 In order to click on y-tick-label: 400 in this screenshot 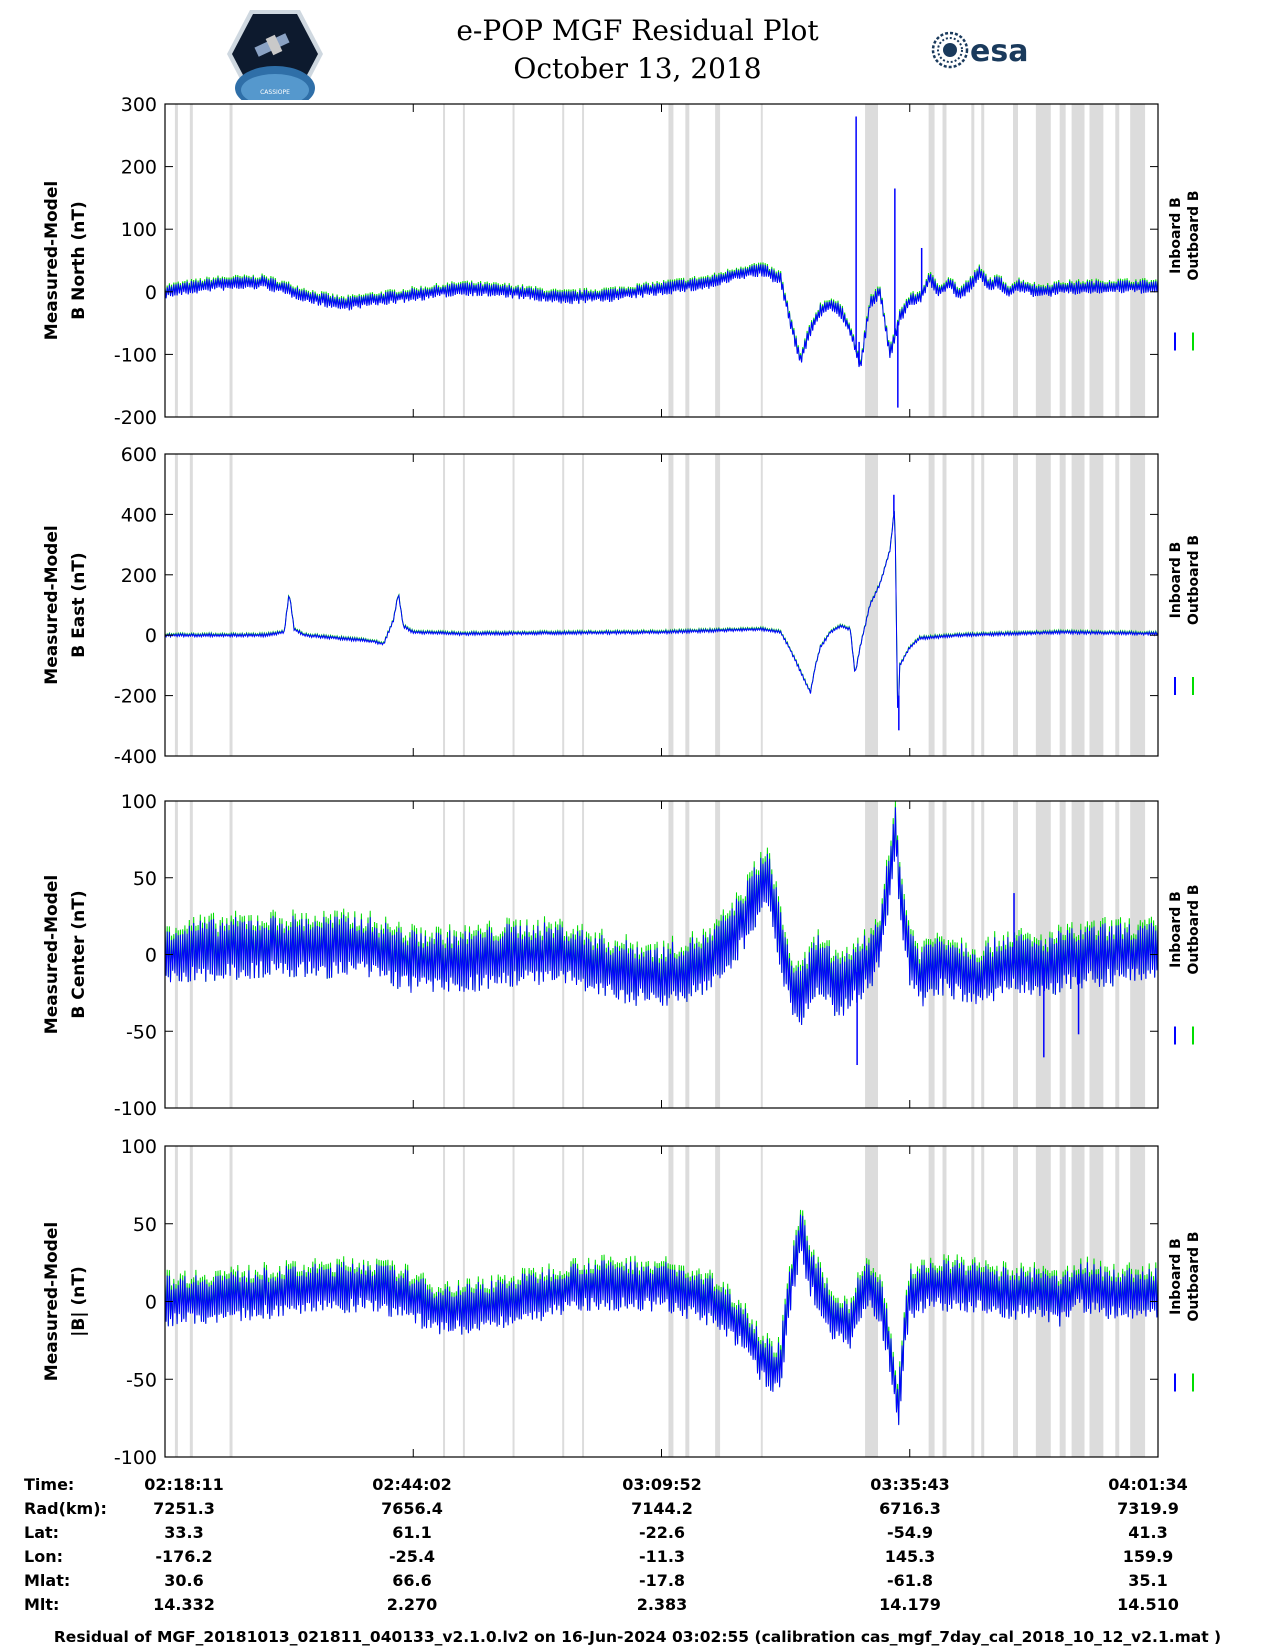, I will do `click(139, 515)`.